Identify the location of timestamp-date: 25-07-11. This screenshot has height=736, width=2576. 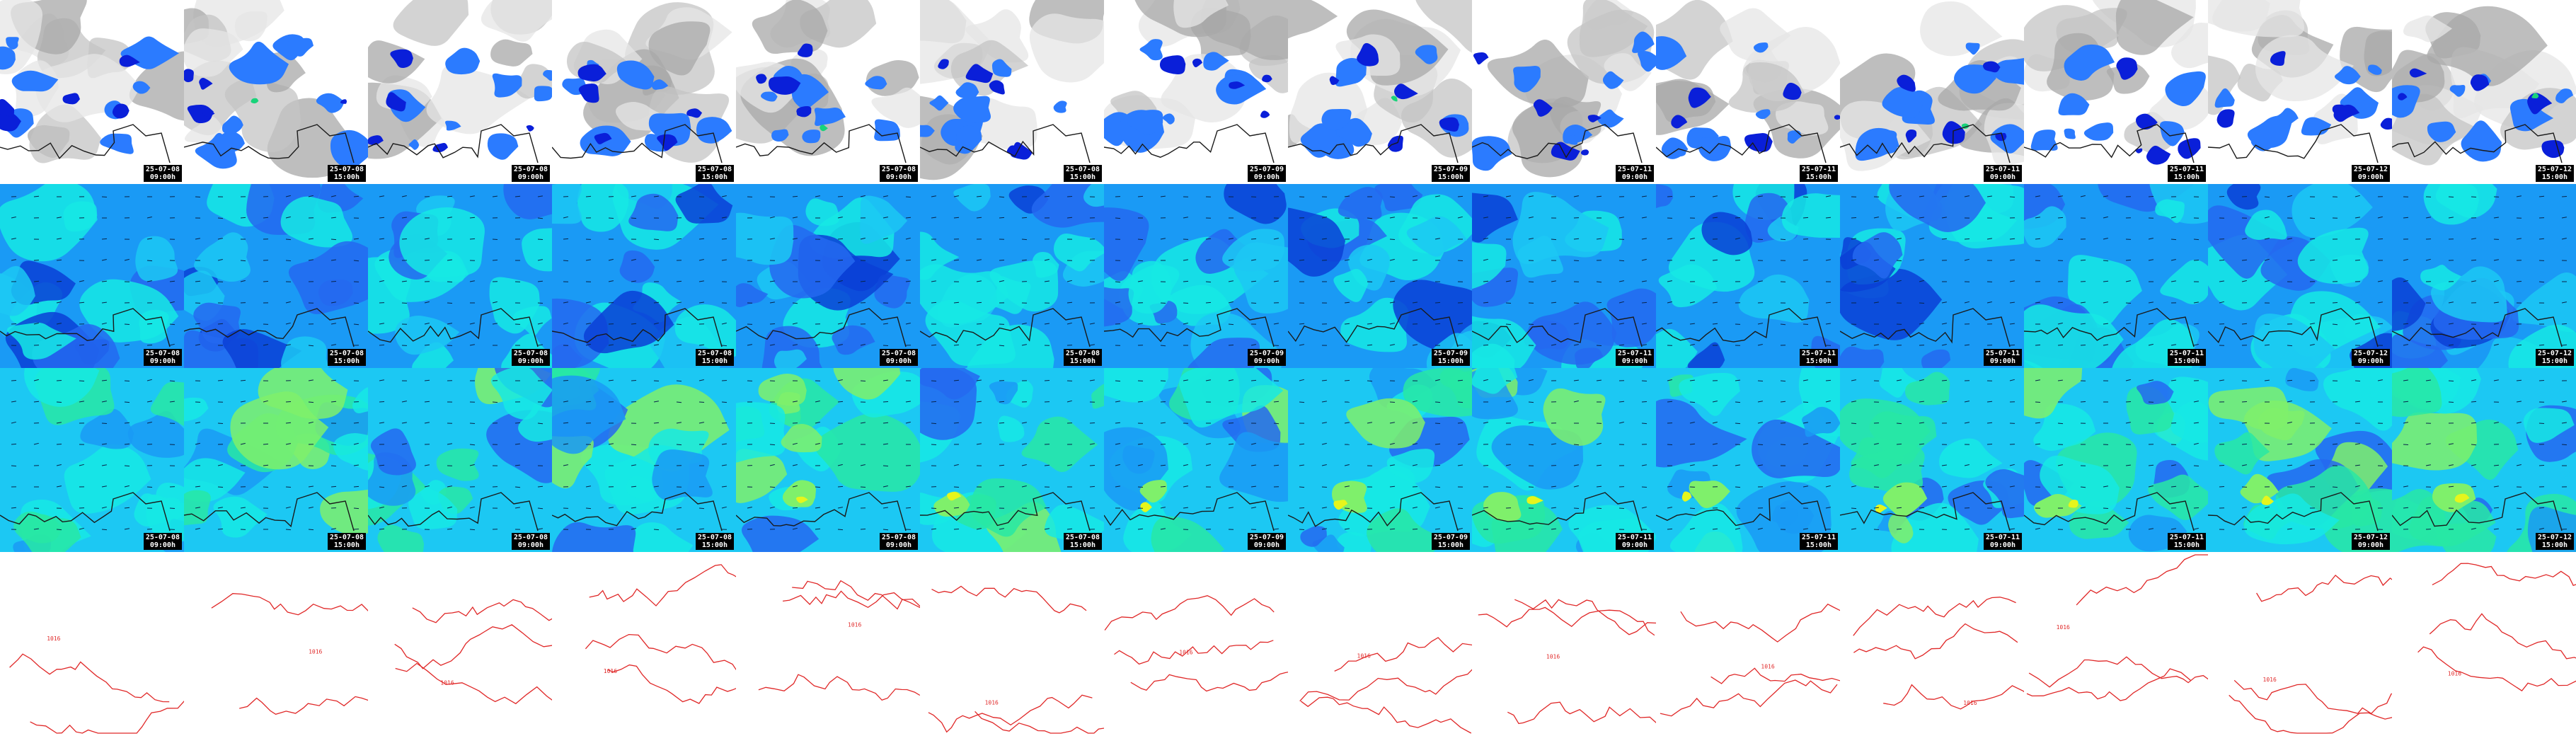
(1635, 354).